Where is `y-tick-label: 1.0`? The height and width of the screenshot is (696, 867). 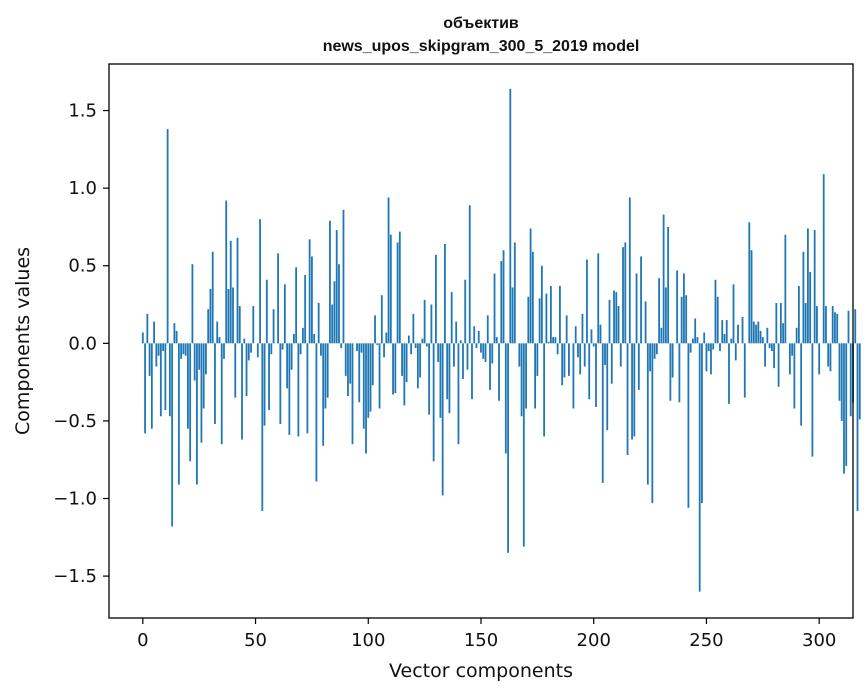
y-tick-label: 1.0 is located at coordinates (82, 188).